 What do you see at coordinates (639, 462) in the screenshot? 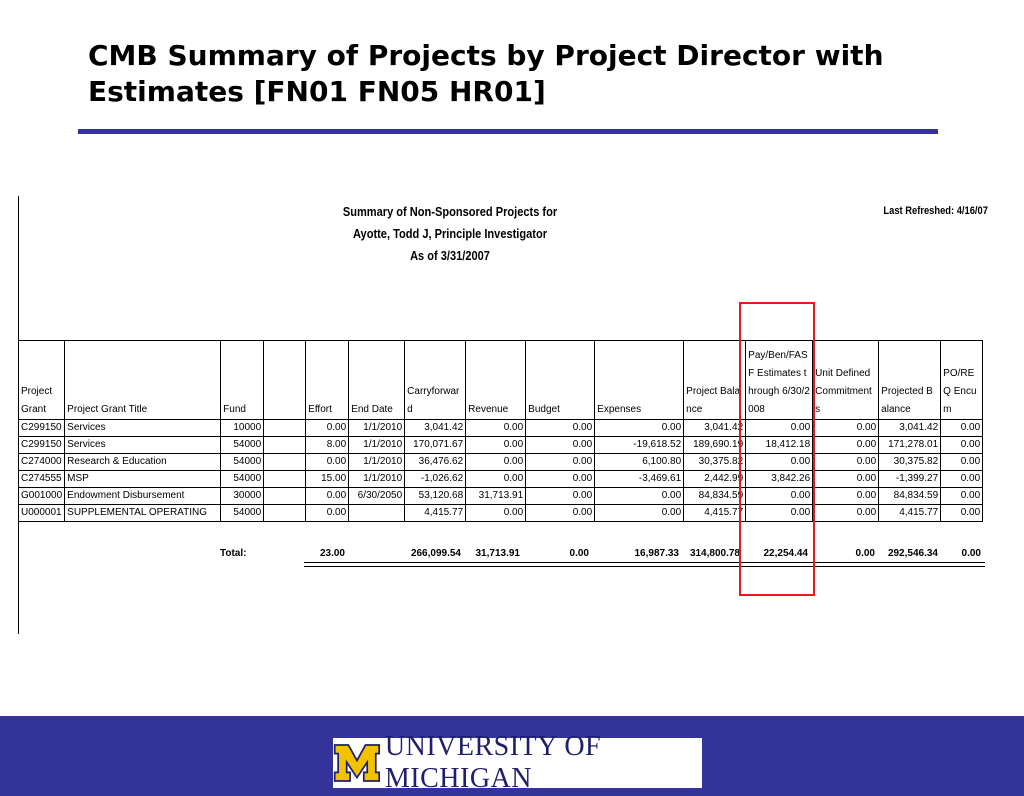
I see `table-cell: 6,100.80` at bounding box center [639, 462].